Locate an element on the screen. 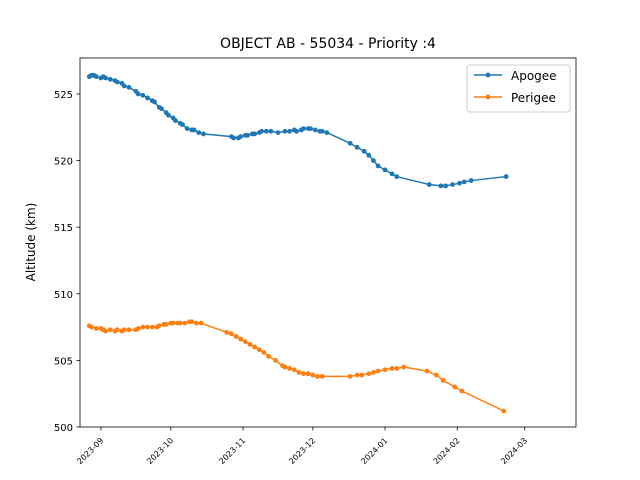 Image resolution: width=640 pixels, height=480 pixels. legend-entry-apogee: Apogee is located at coordinates (515, 76).